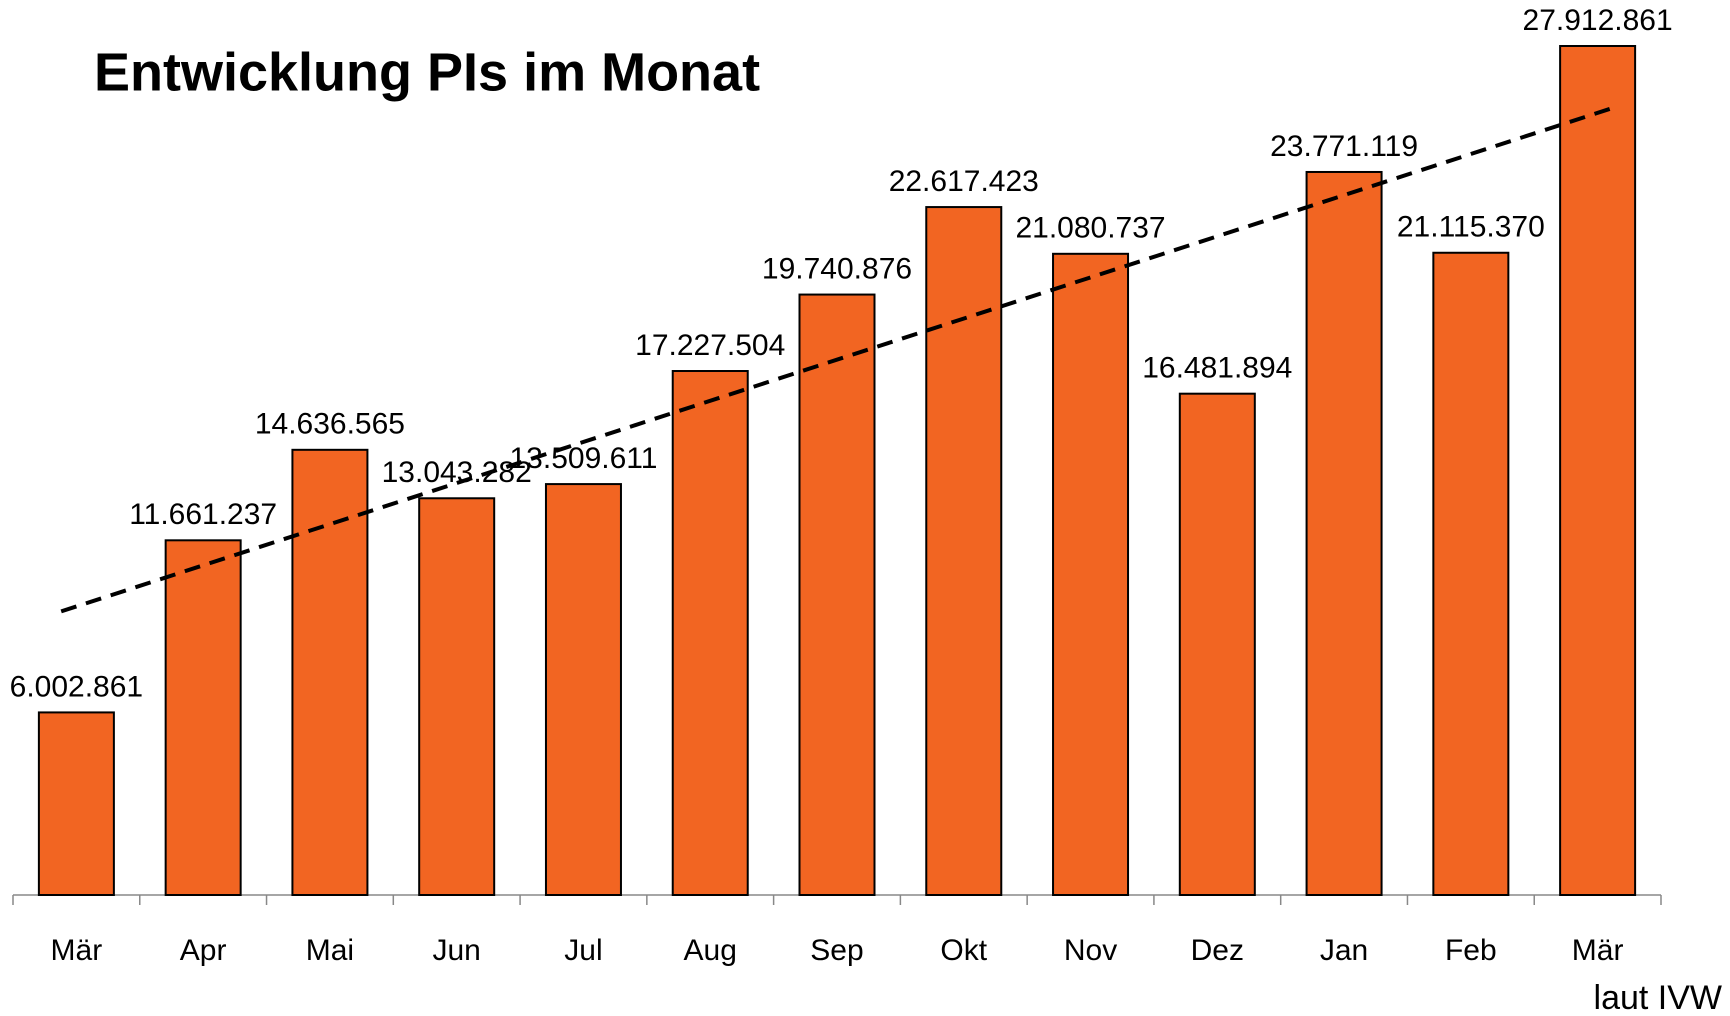  Describe the element at coordinates (964, 181) in the screenshot. I see `data-label: 22.617.423` at that location.